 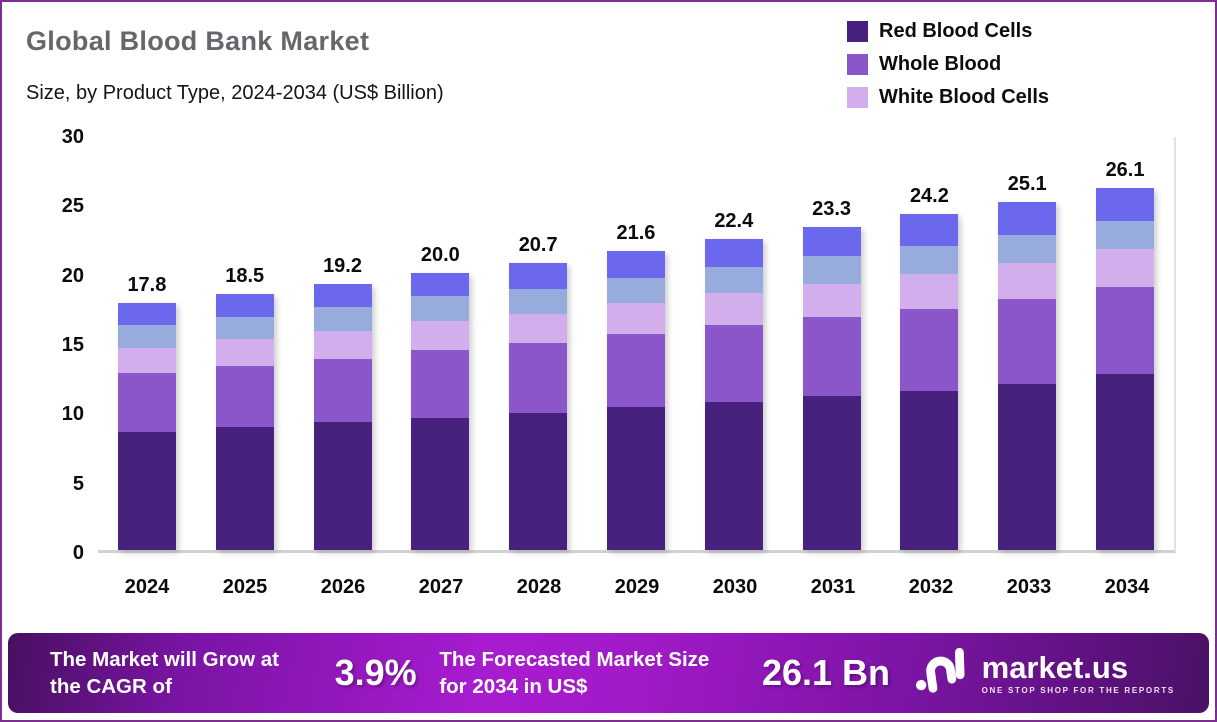 What do you see at coordinates (948, 31) in the screenshot?
I see `legend-item: Red Blood Cells` at bounding box center [948, 31].